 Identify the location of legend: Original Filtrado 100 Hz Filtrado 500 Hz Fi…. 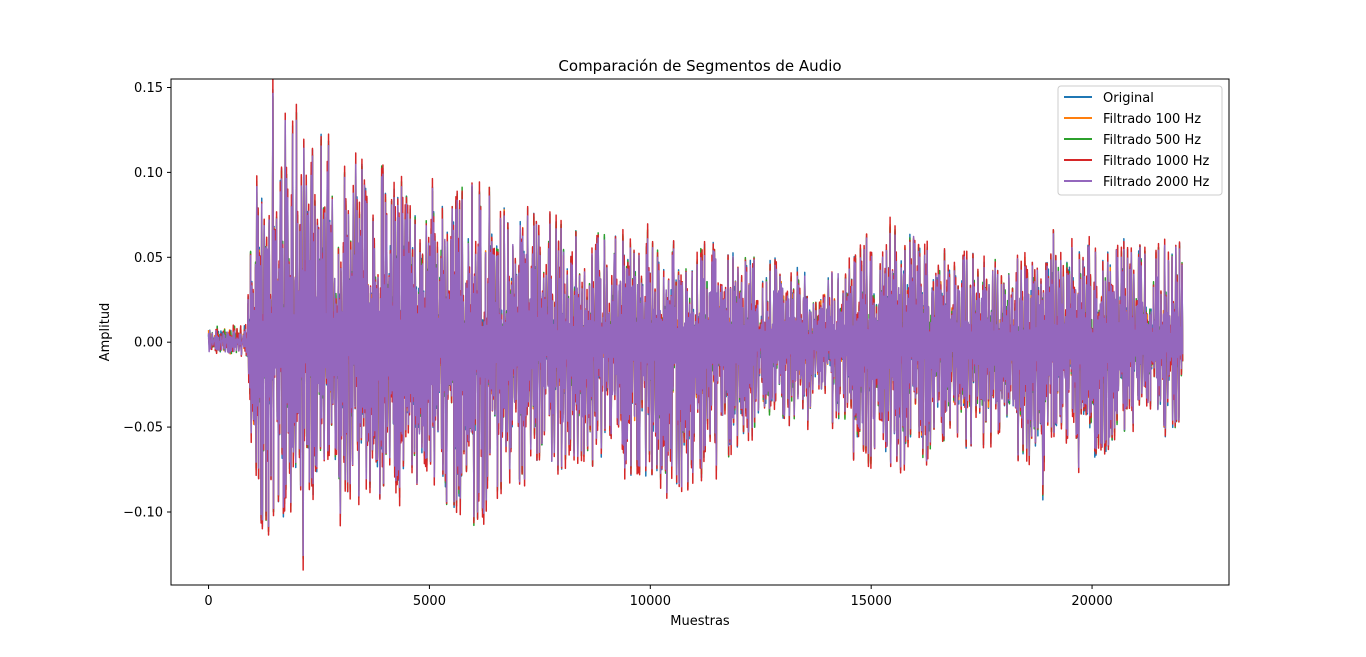
(1140, 140).